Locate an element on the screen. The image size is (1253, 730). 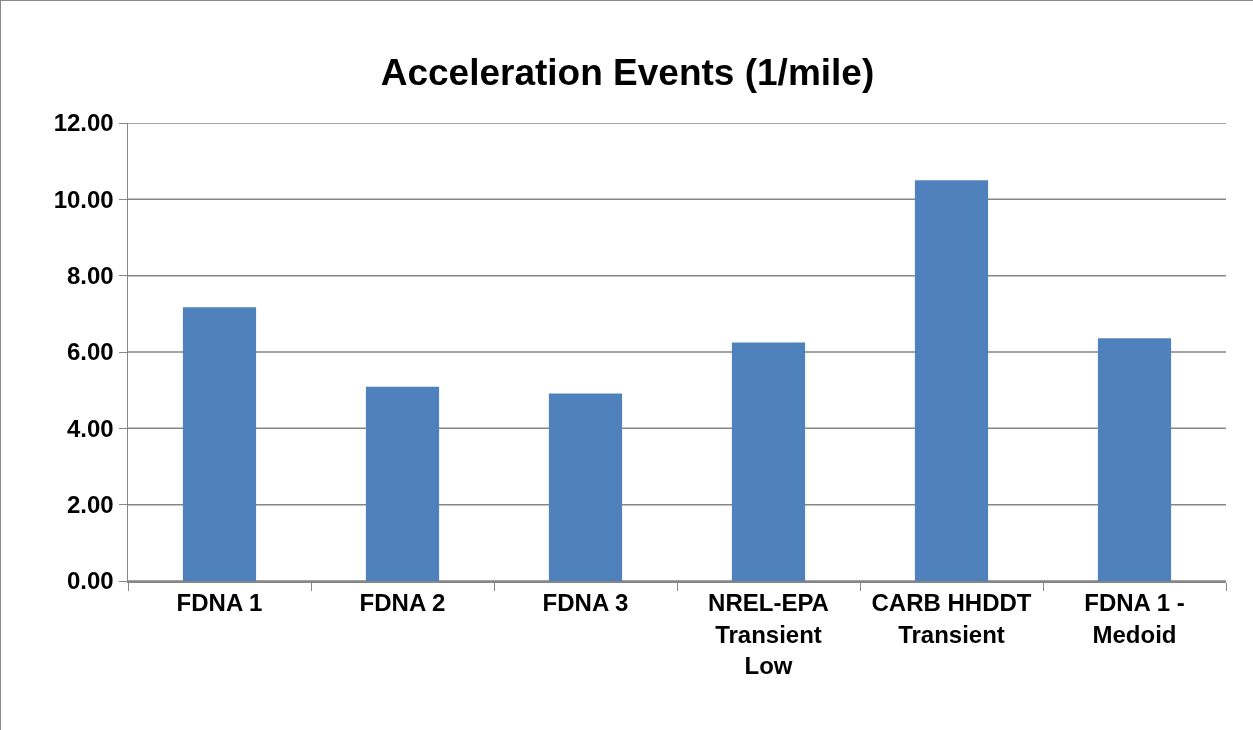
x-tick-label: FDNA 3 is located at coordinates (585, 603).